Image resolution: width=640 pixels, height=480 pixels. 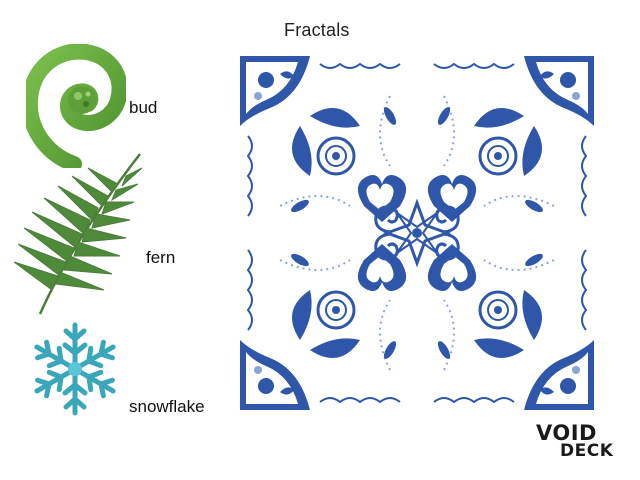 What do you see at coordinates (566, 433) in the screenshot?
I see `logo-line1: VOID` at bounding box center [566, 433].